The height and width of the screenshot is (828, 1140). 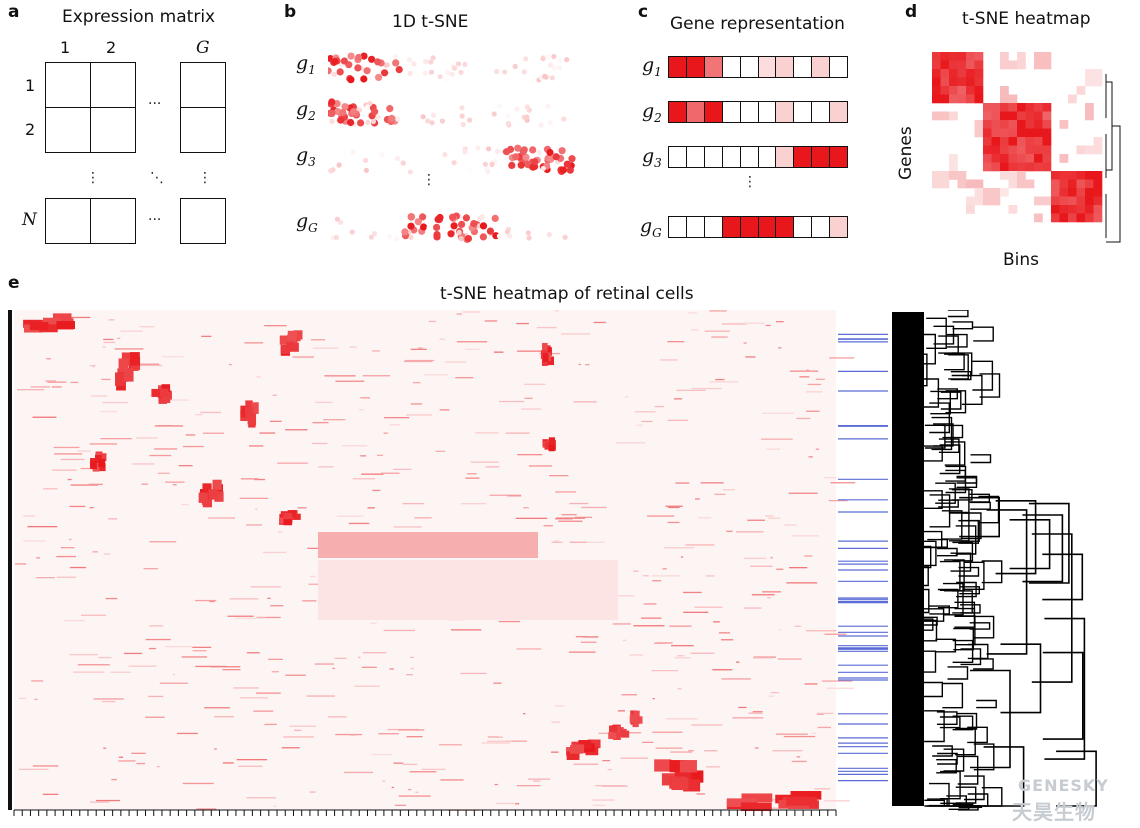 What do you see at coordinates (29, 220) in the screenshot?
I see `row-label-N: N` at bounding box center [29, 220].